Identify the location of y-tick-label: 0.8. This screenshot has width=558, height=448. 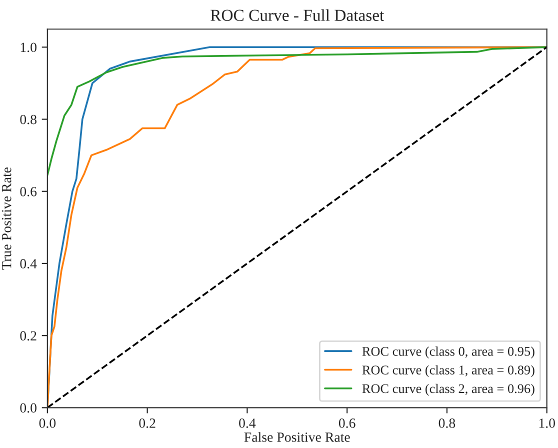
(28, 119).